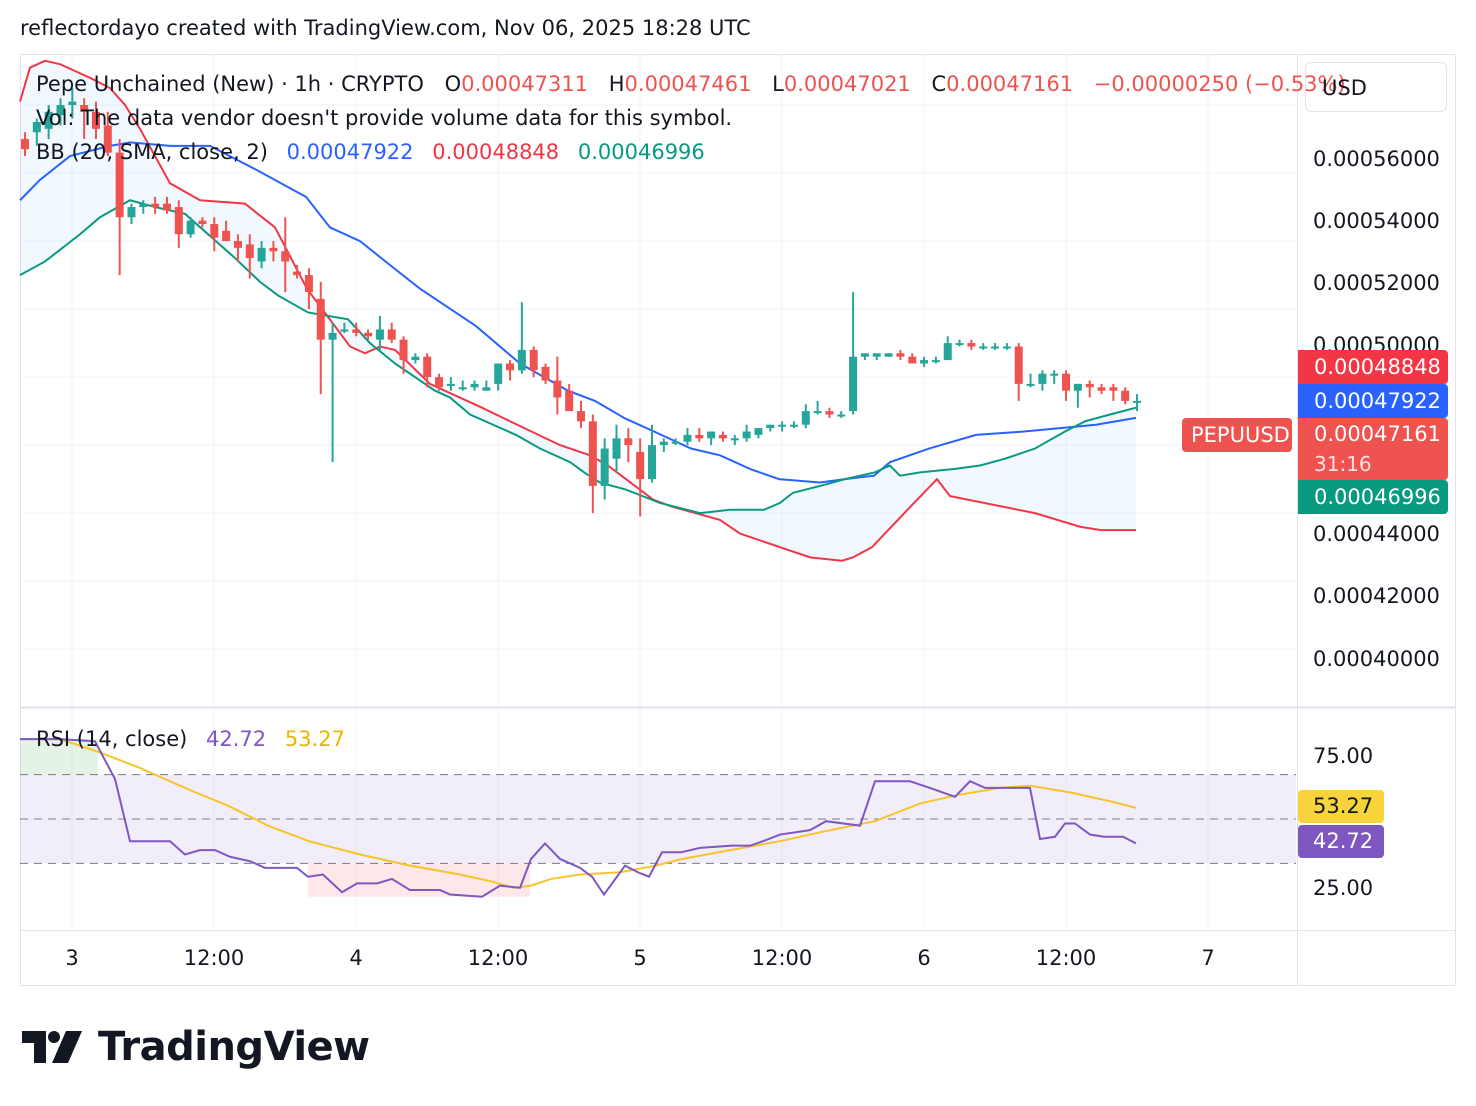  Describe the element at coordinates (1343, 888) in the screenshot. I see `rsi-tick: 25.00` at that location.